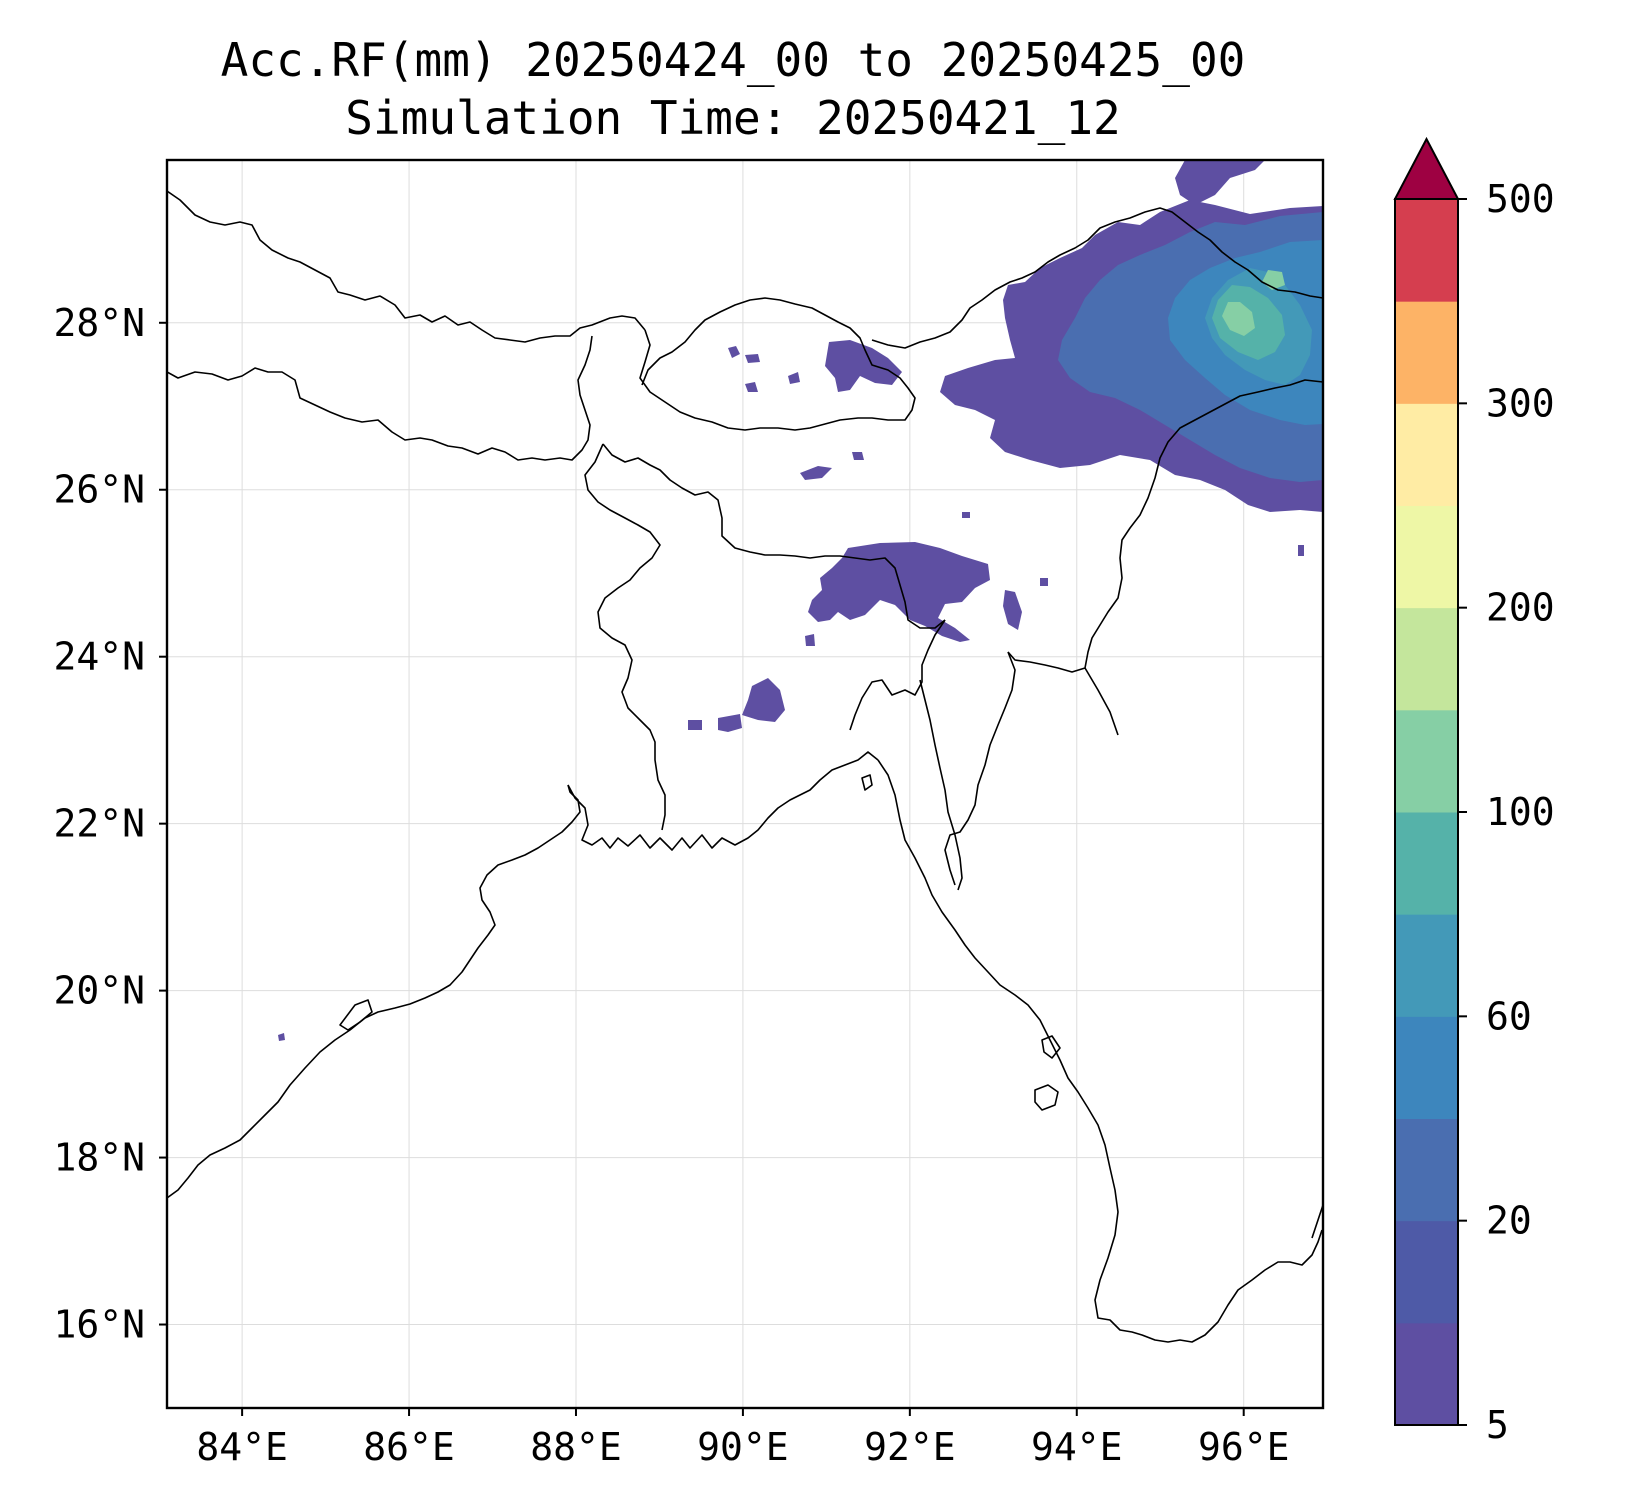 Image resolution: width=1650 pixels, height=1504 pixels. I want to click on longitude-axis: 84°E 86°E 88°E 90°E 92°E 94°E 96°E, so click(742, 1438).